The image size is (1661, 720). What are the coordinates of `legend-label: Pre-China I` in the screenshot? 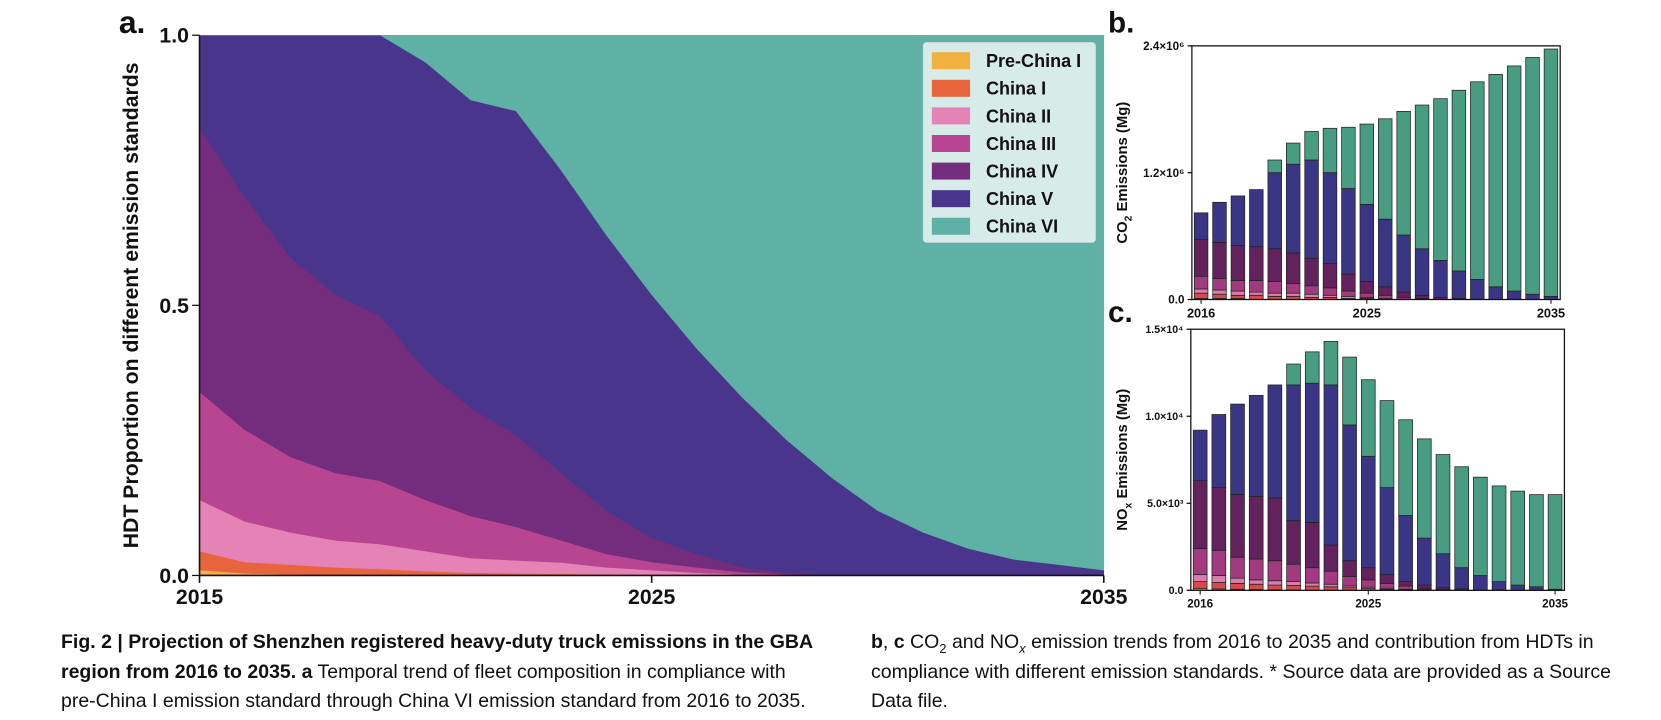 It's located at (1033, 61).